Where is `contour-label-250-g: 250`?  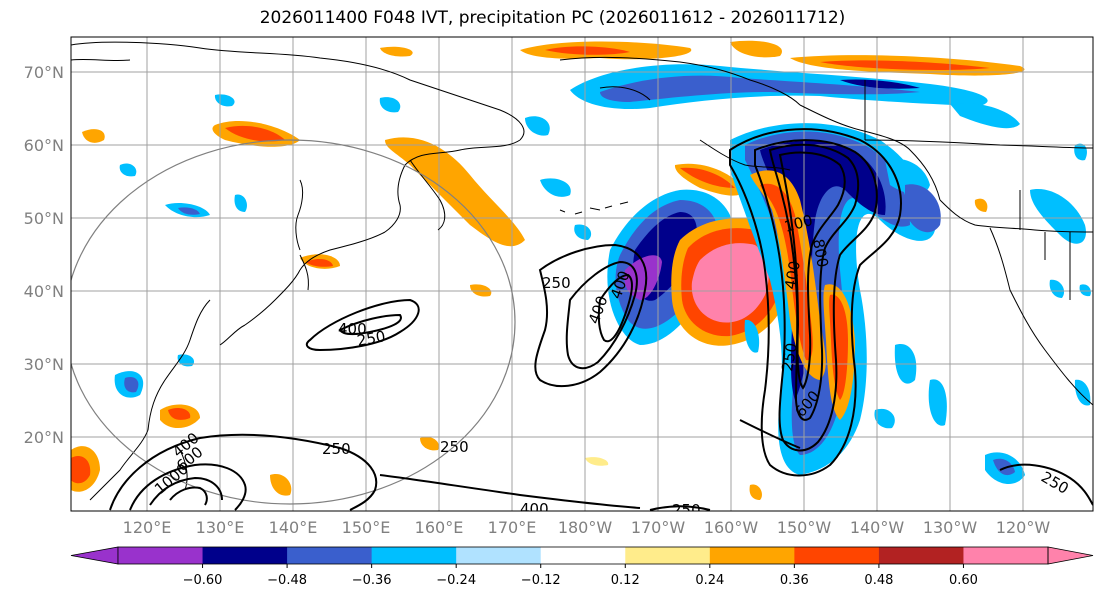 contour-label-250-g: 250 is located at coordinates (454, 447).